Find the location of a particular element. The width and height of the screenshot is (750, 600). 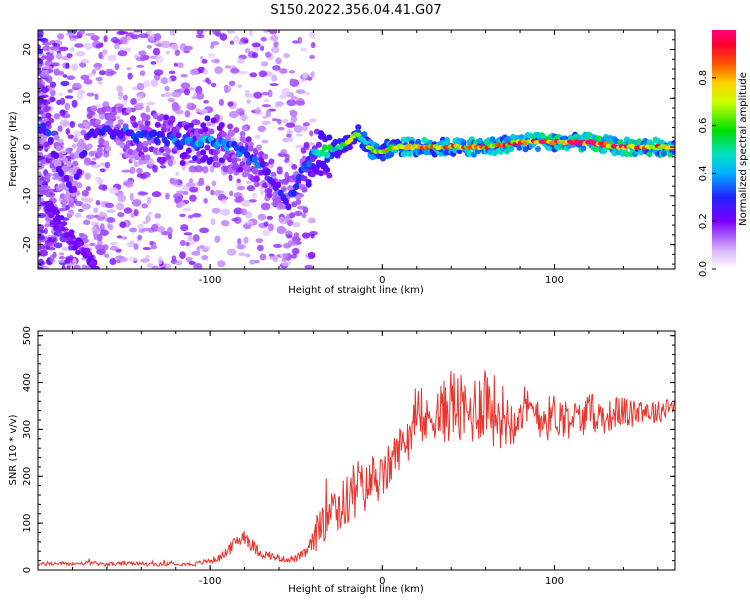

x-tick-label: 100 is located at coordinates (554, 280).